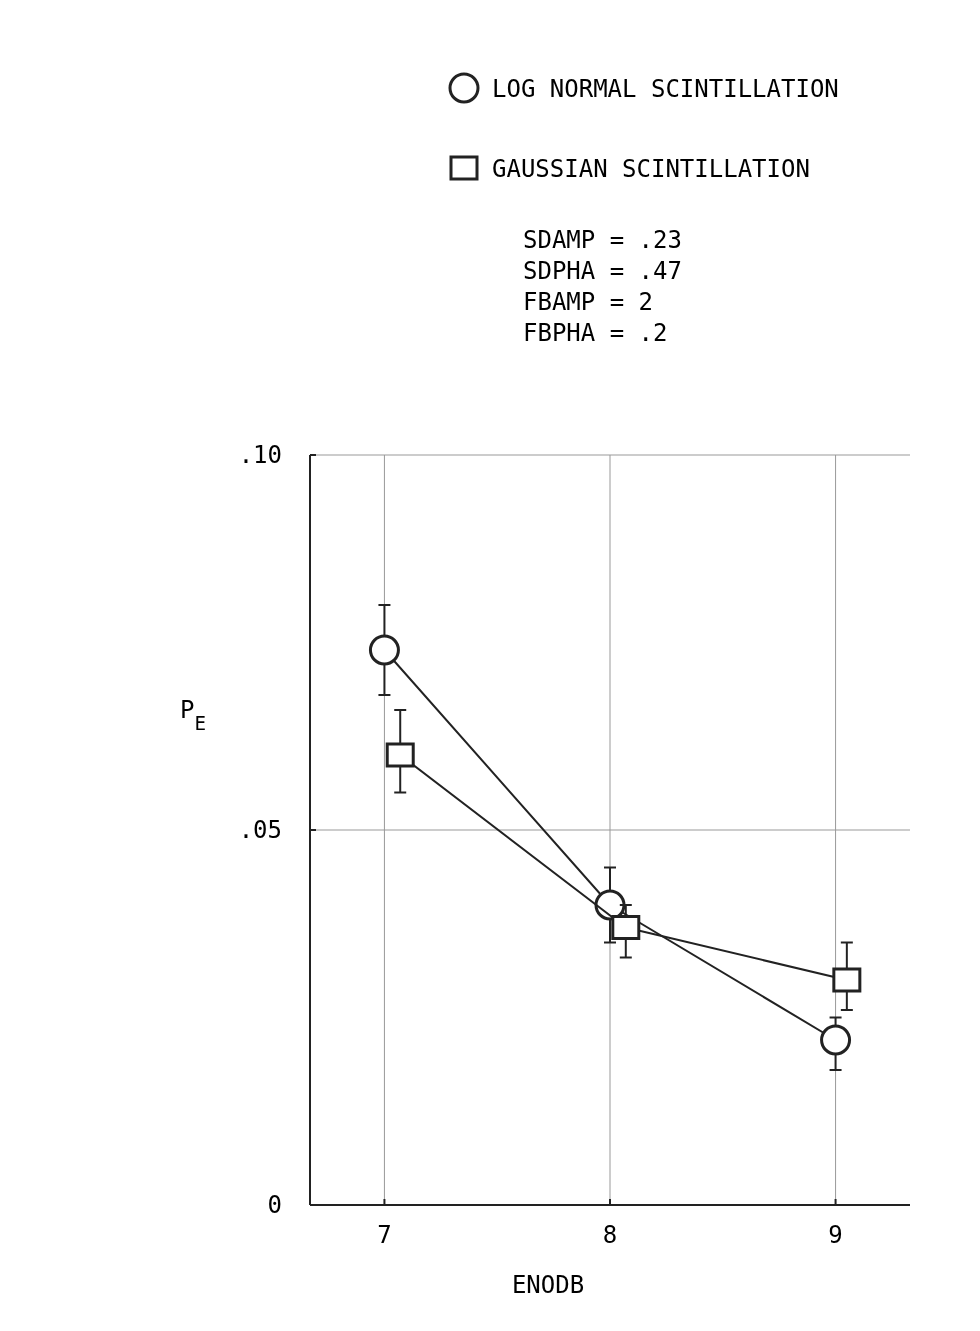 Image resolution: width=980 pixels, height=1331 pixels. What do you see at coordinates (610, 1235) in the screenshot?
I see `x-tick-label: 8` at bounding box center [610, 1235].